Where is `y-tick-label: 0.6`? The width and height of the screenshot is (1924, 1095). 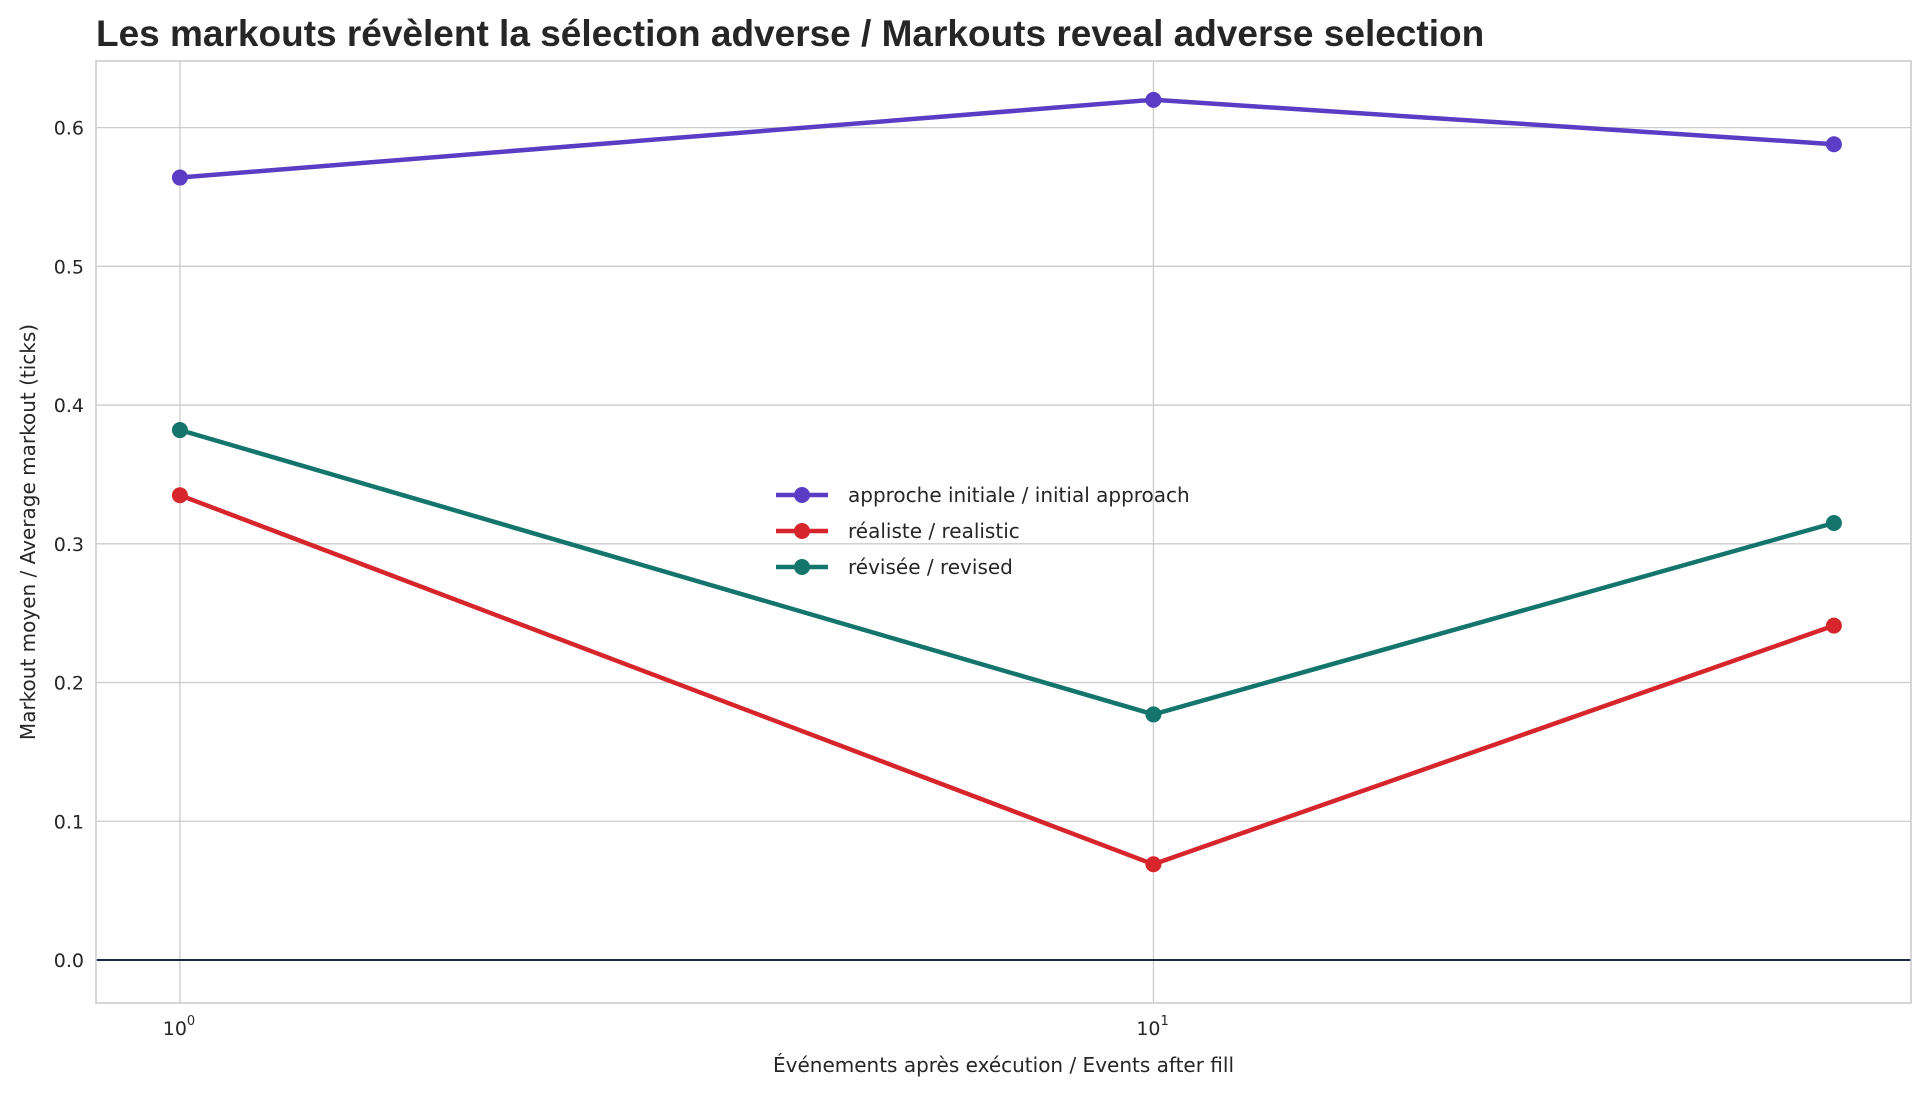
y-tick-label: 0.6 is located at coordinates (69, 129).